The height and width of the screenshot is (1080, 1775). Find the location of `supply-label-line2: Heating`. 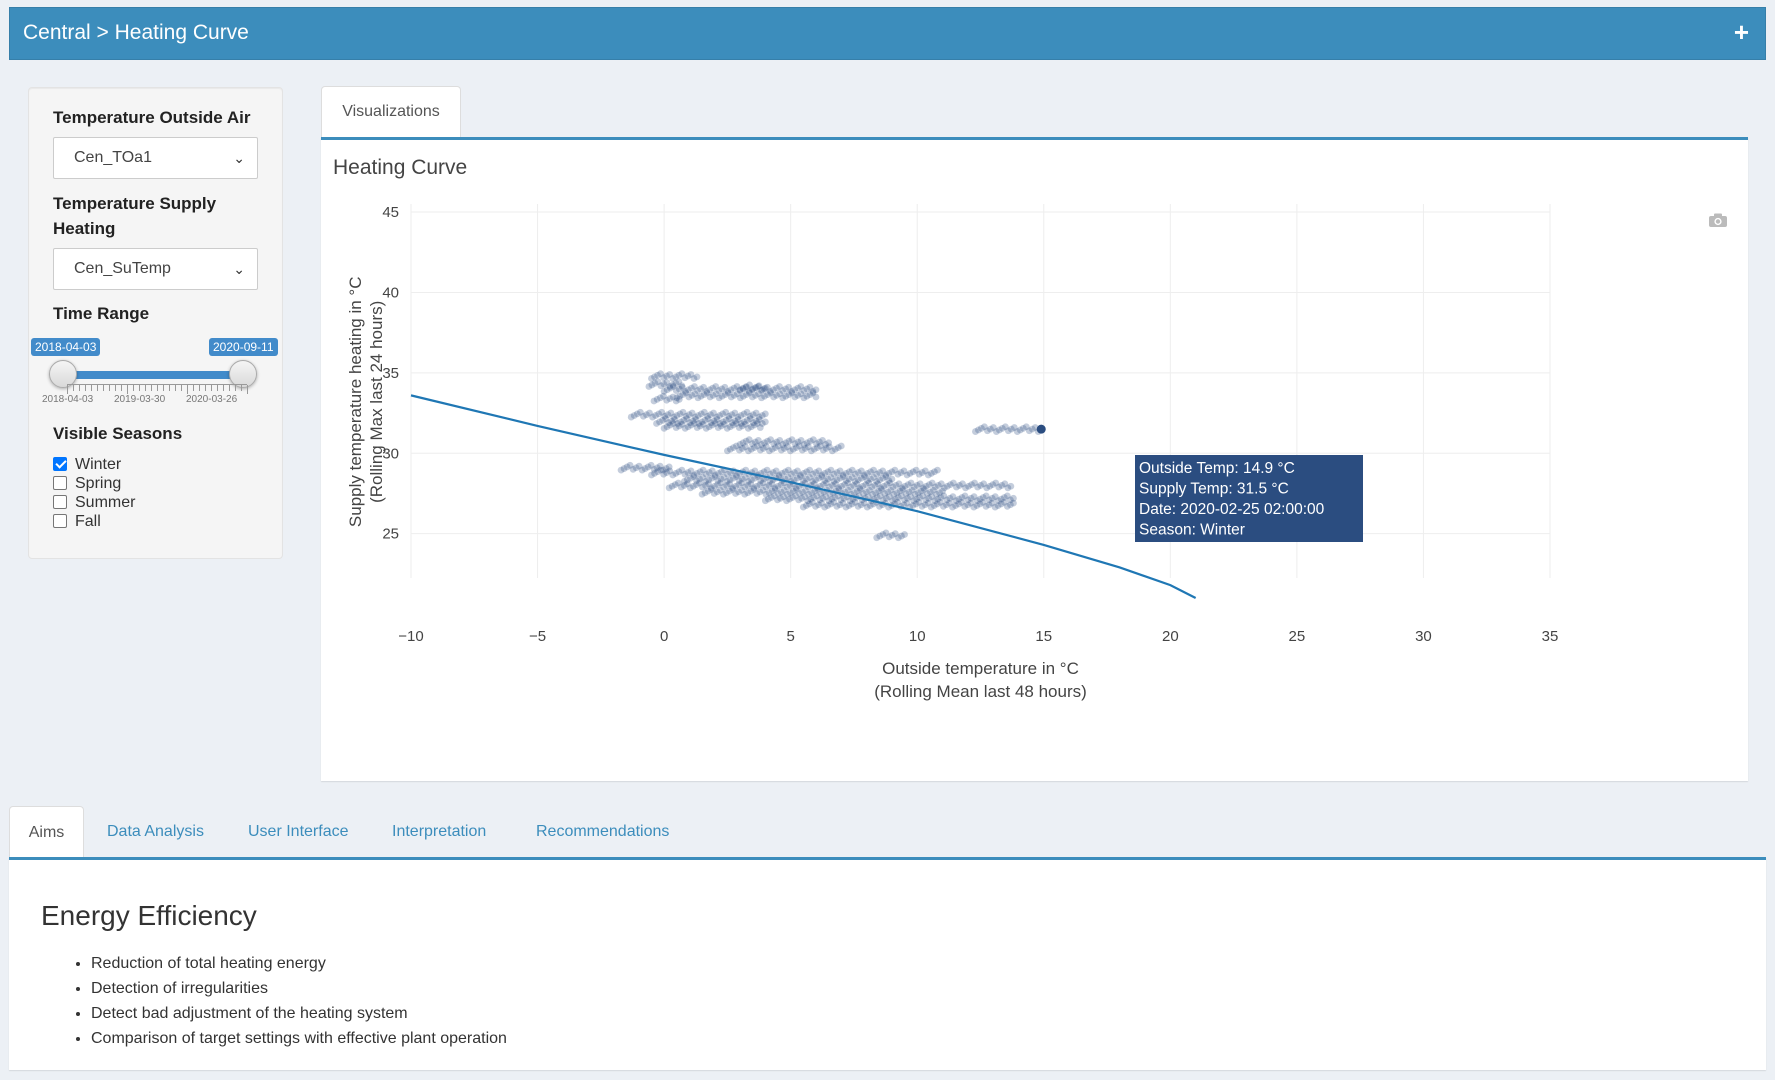

supply-label-line2: Heating is located at coordinates (84, 228).